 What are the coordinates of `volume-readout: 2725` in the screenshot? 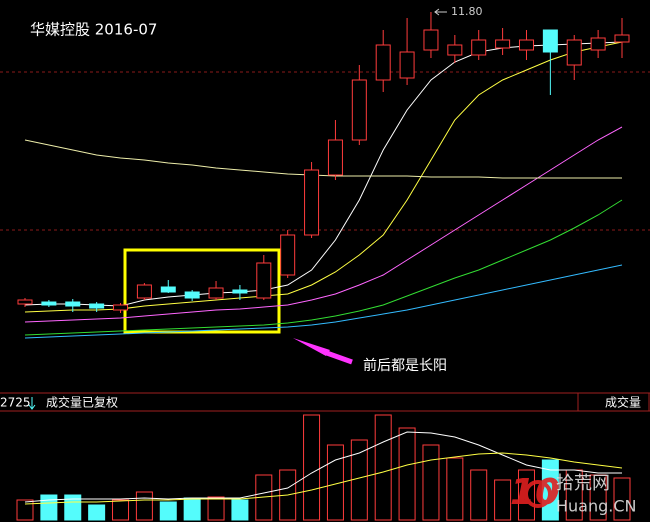 It's located at (15, 403).